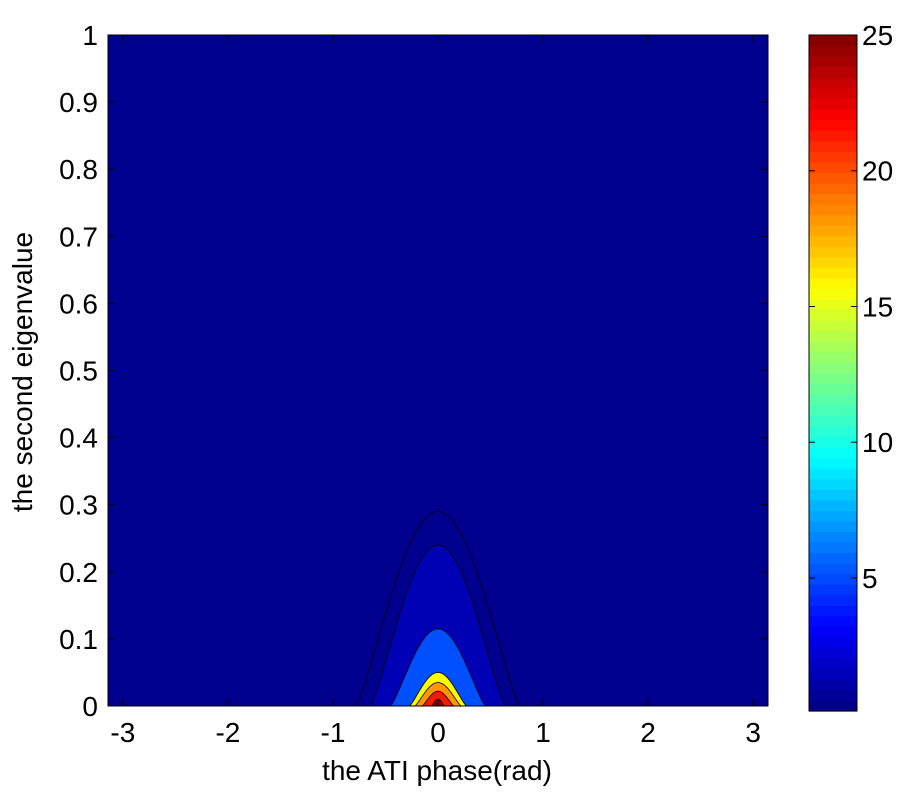 Image resolution: width=900 pixels, height=800 pixels. Describe the element at coordinates (78, 236) in the screenshot. I see `y-tick-label: 0.7` at that location.